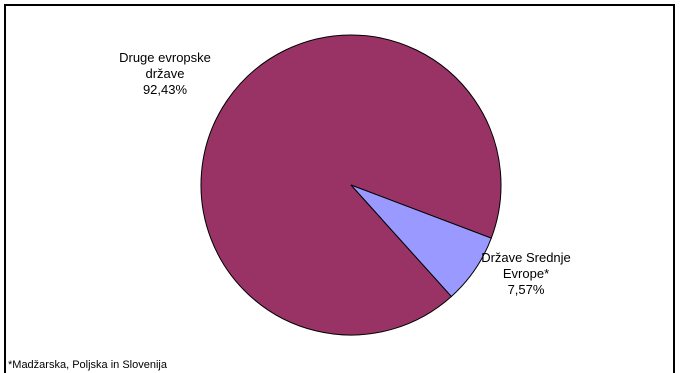 Image resolution: width=681 pixels, height=373 pixels. I want to click on slice-value: 92,43%, so click(165, 89).